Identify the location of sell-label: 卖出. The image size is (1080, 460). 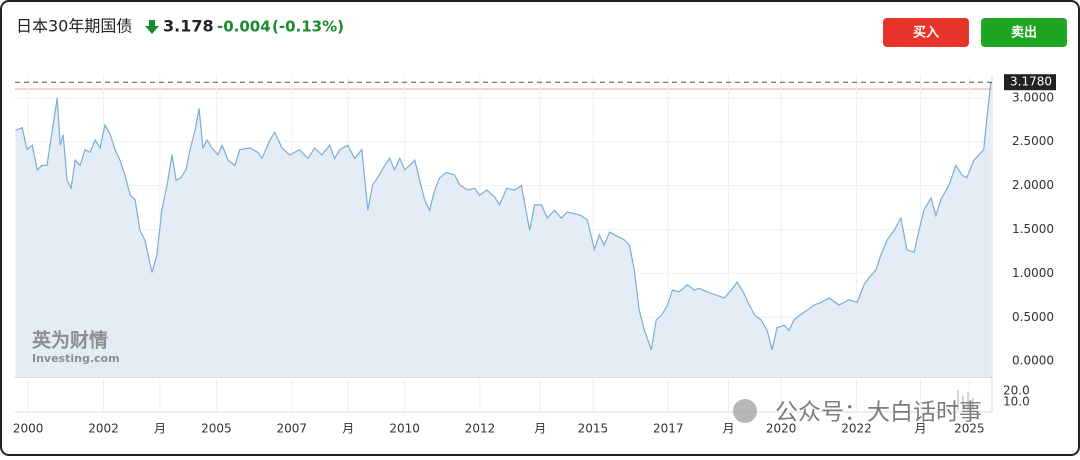
(1024, 33).